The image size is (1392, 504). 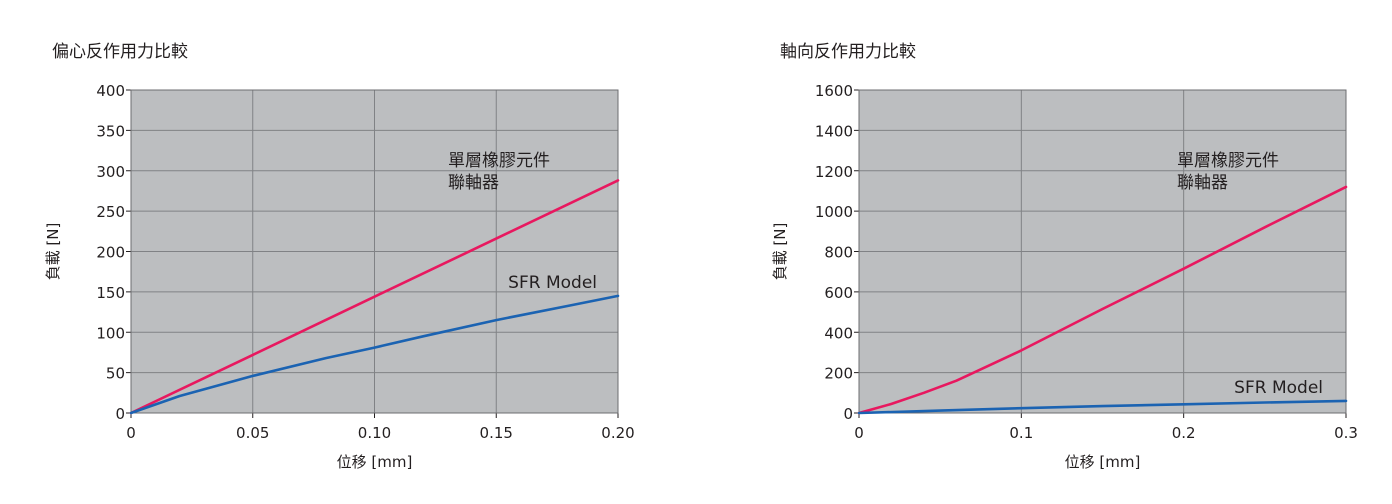 I want to click on chart1-ytick-label: 50, so click(x=115, y=374).